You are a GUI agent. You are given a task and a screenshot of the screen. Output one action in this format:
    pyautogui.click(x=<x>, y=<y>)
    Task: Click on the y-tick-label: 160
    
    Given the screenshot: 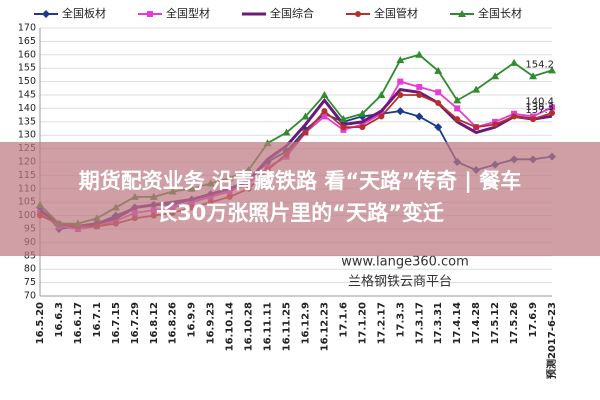 What is the action you would take?
    pyautogui.click(x=27, y=54)
    